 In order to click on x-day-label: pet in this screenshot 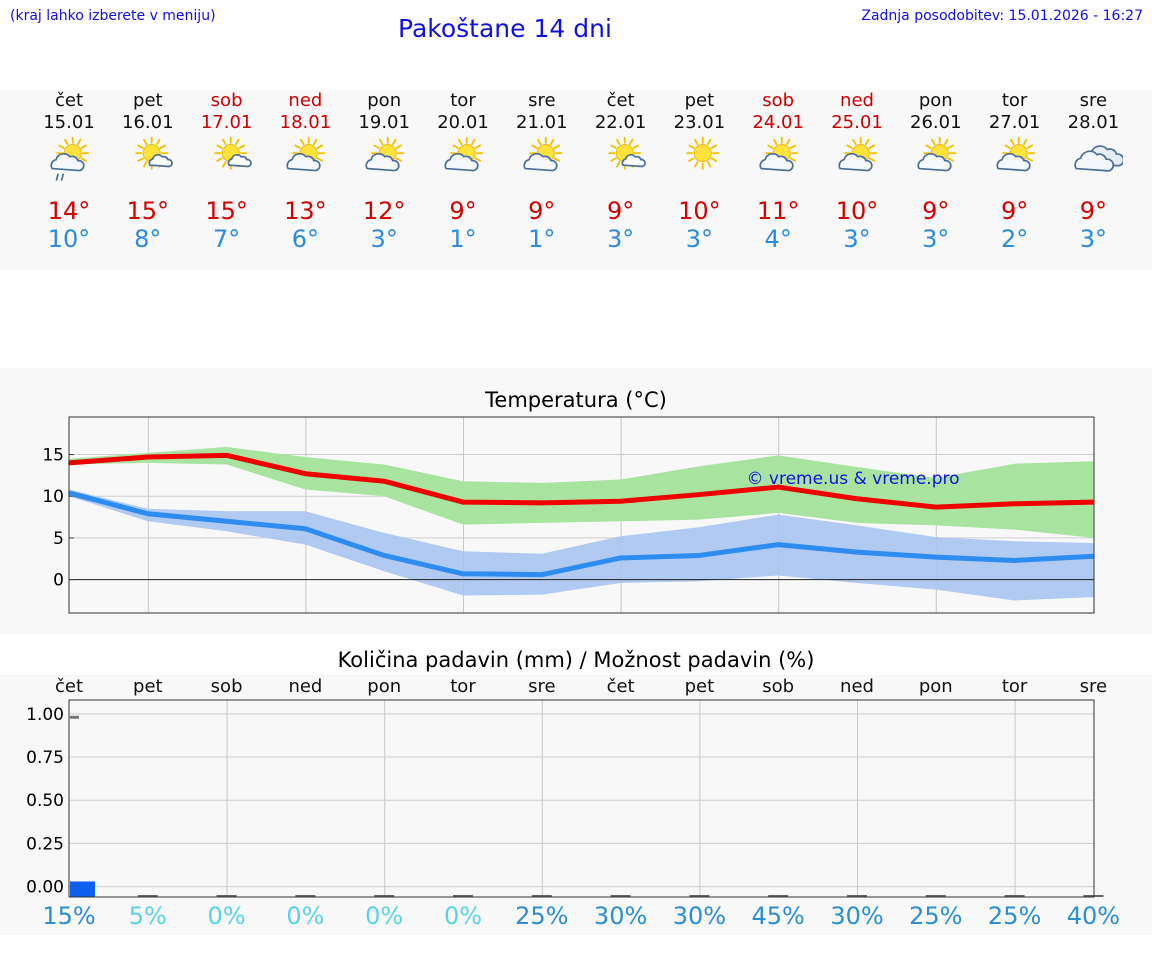, I will do `click(148, 686)`.